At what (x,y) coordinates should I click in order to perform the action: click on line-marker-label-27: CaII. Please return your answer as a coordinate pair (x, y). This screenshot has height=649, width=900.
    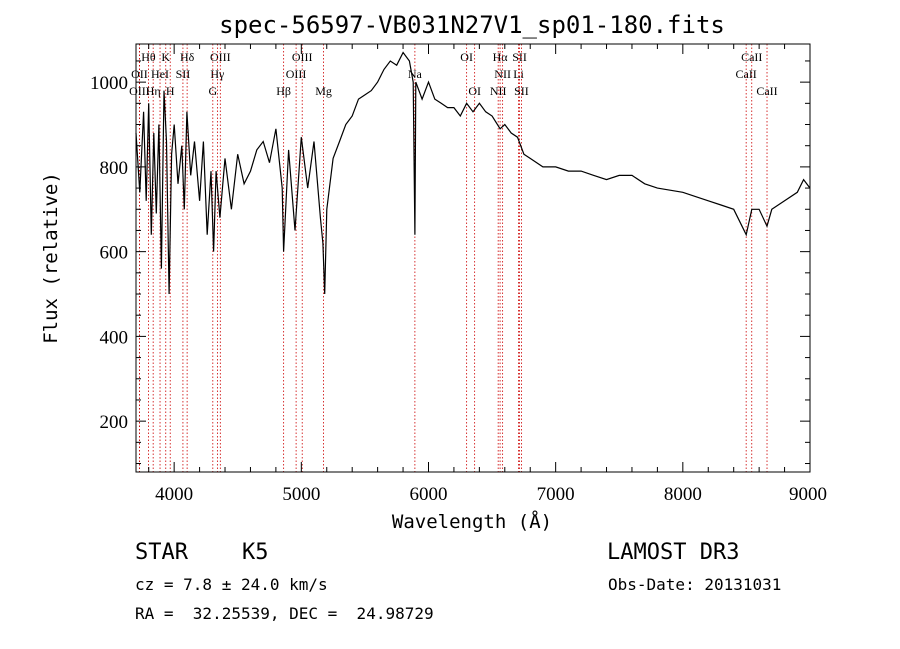
    Looking at the image, I should click on (766, 91).